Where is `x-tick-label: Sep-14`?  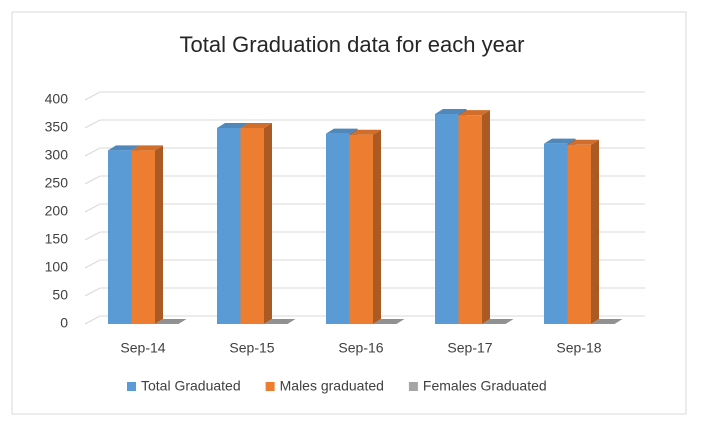
x-tick-label: Sep-14 is located at coordinates (142, 348).